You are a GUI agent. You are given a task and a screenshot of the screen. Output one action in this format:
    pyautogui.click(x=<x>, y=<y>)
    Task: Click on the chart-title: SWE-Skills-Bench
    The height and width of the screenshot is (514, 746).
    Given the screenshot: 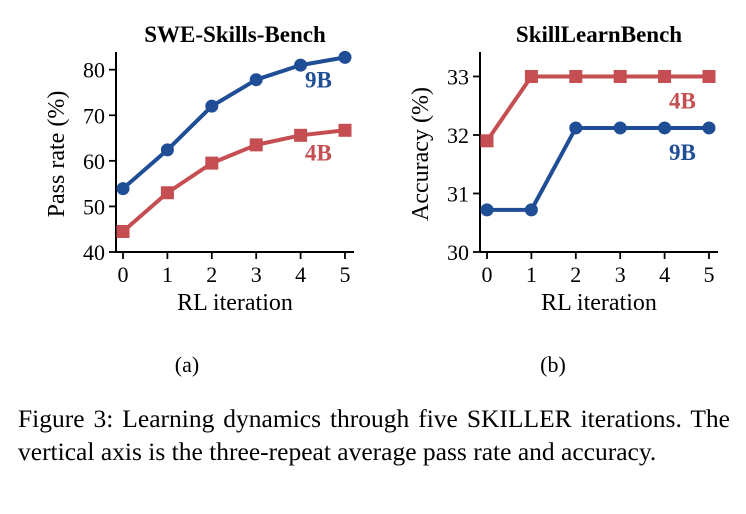 What is the action you would take?
    pyautogui.click(x=235, y=34)
    